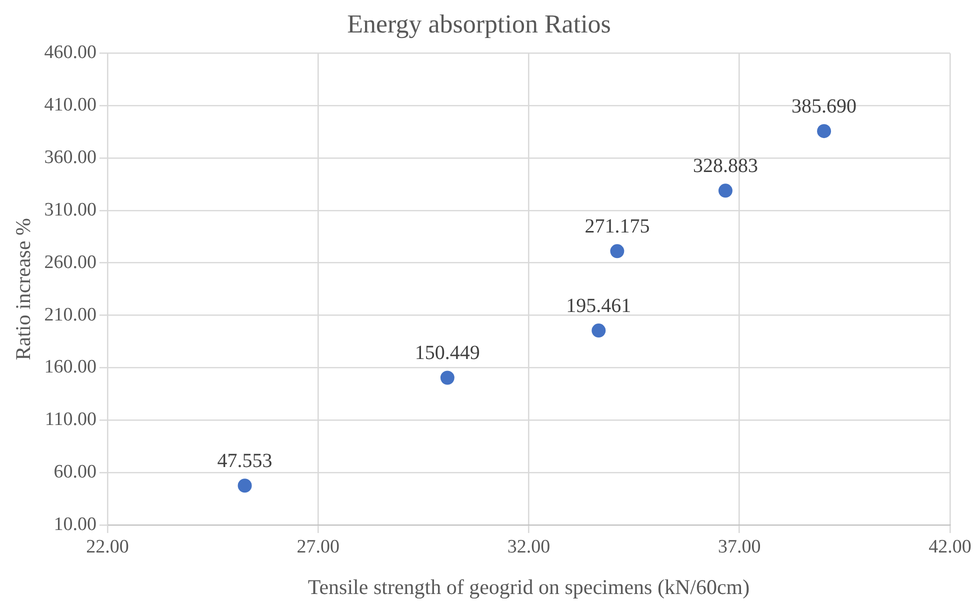  I want to click on y-tick-label: 160.00, so click(70, 367).